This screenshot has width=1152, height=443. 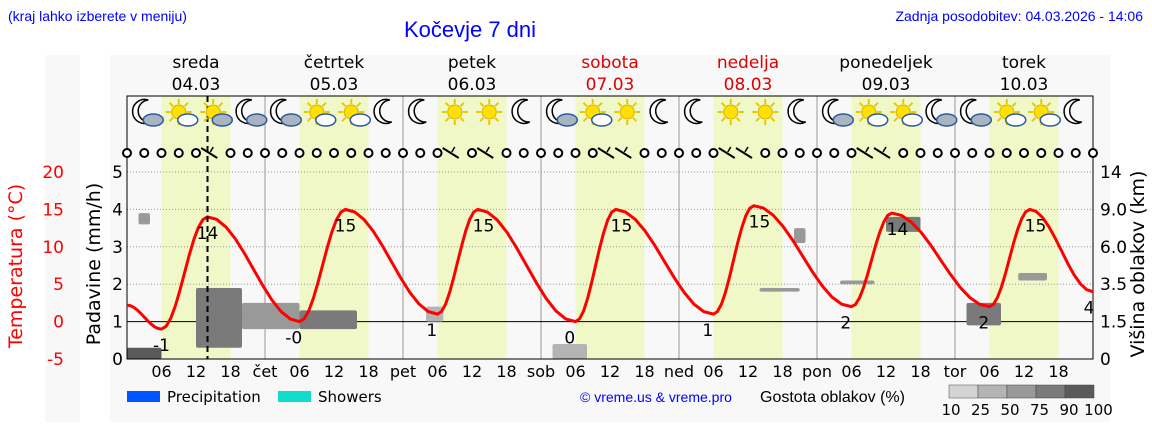 I want to click on day-name: ponedeljek, so click(x=886, y=63).